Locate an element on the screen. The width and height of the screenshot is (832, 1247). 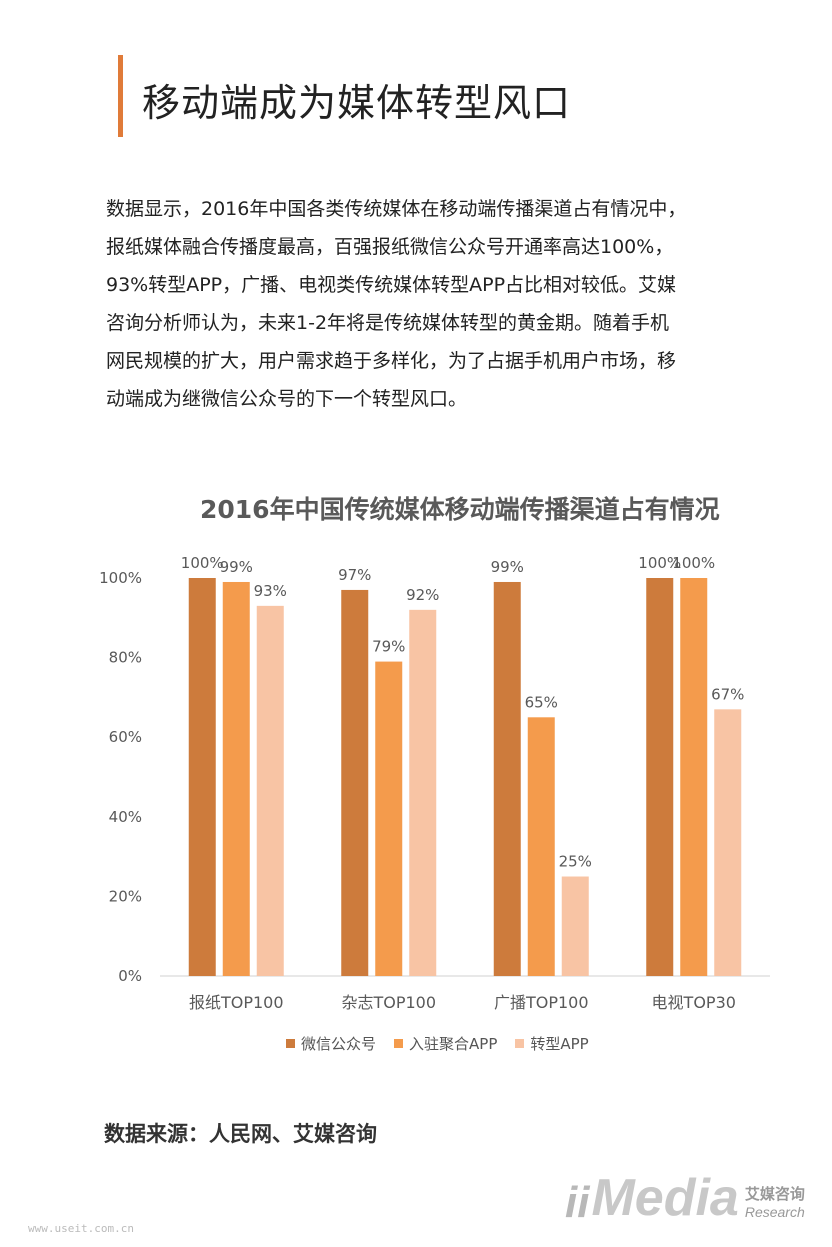
chart-legend: 微信公众号 入驻聚合APP 转型APP is located at coordinates (437, 1043).